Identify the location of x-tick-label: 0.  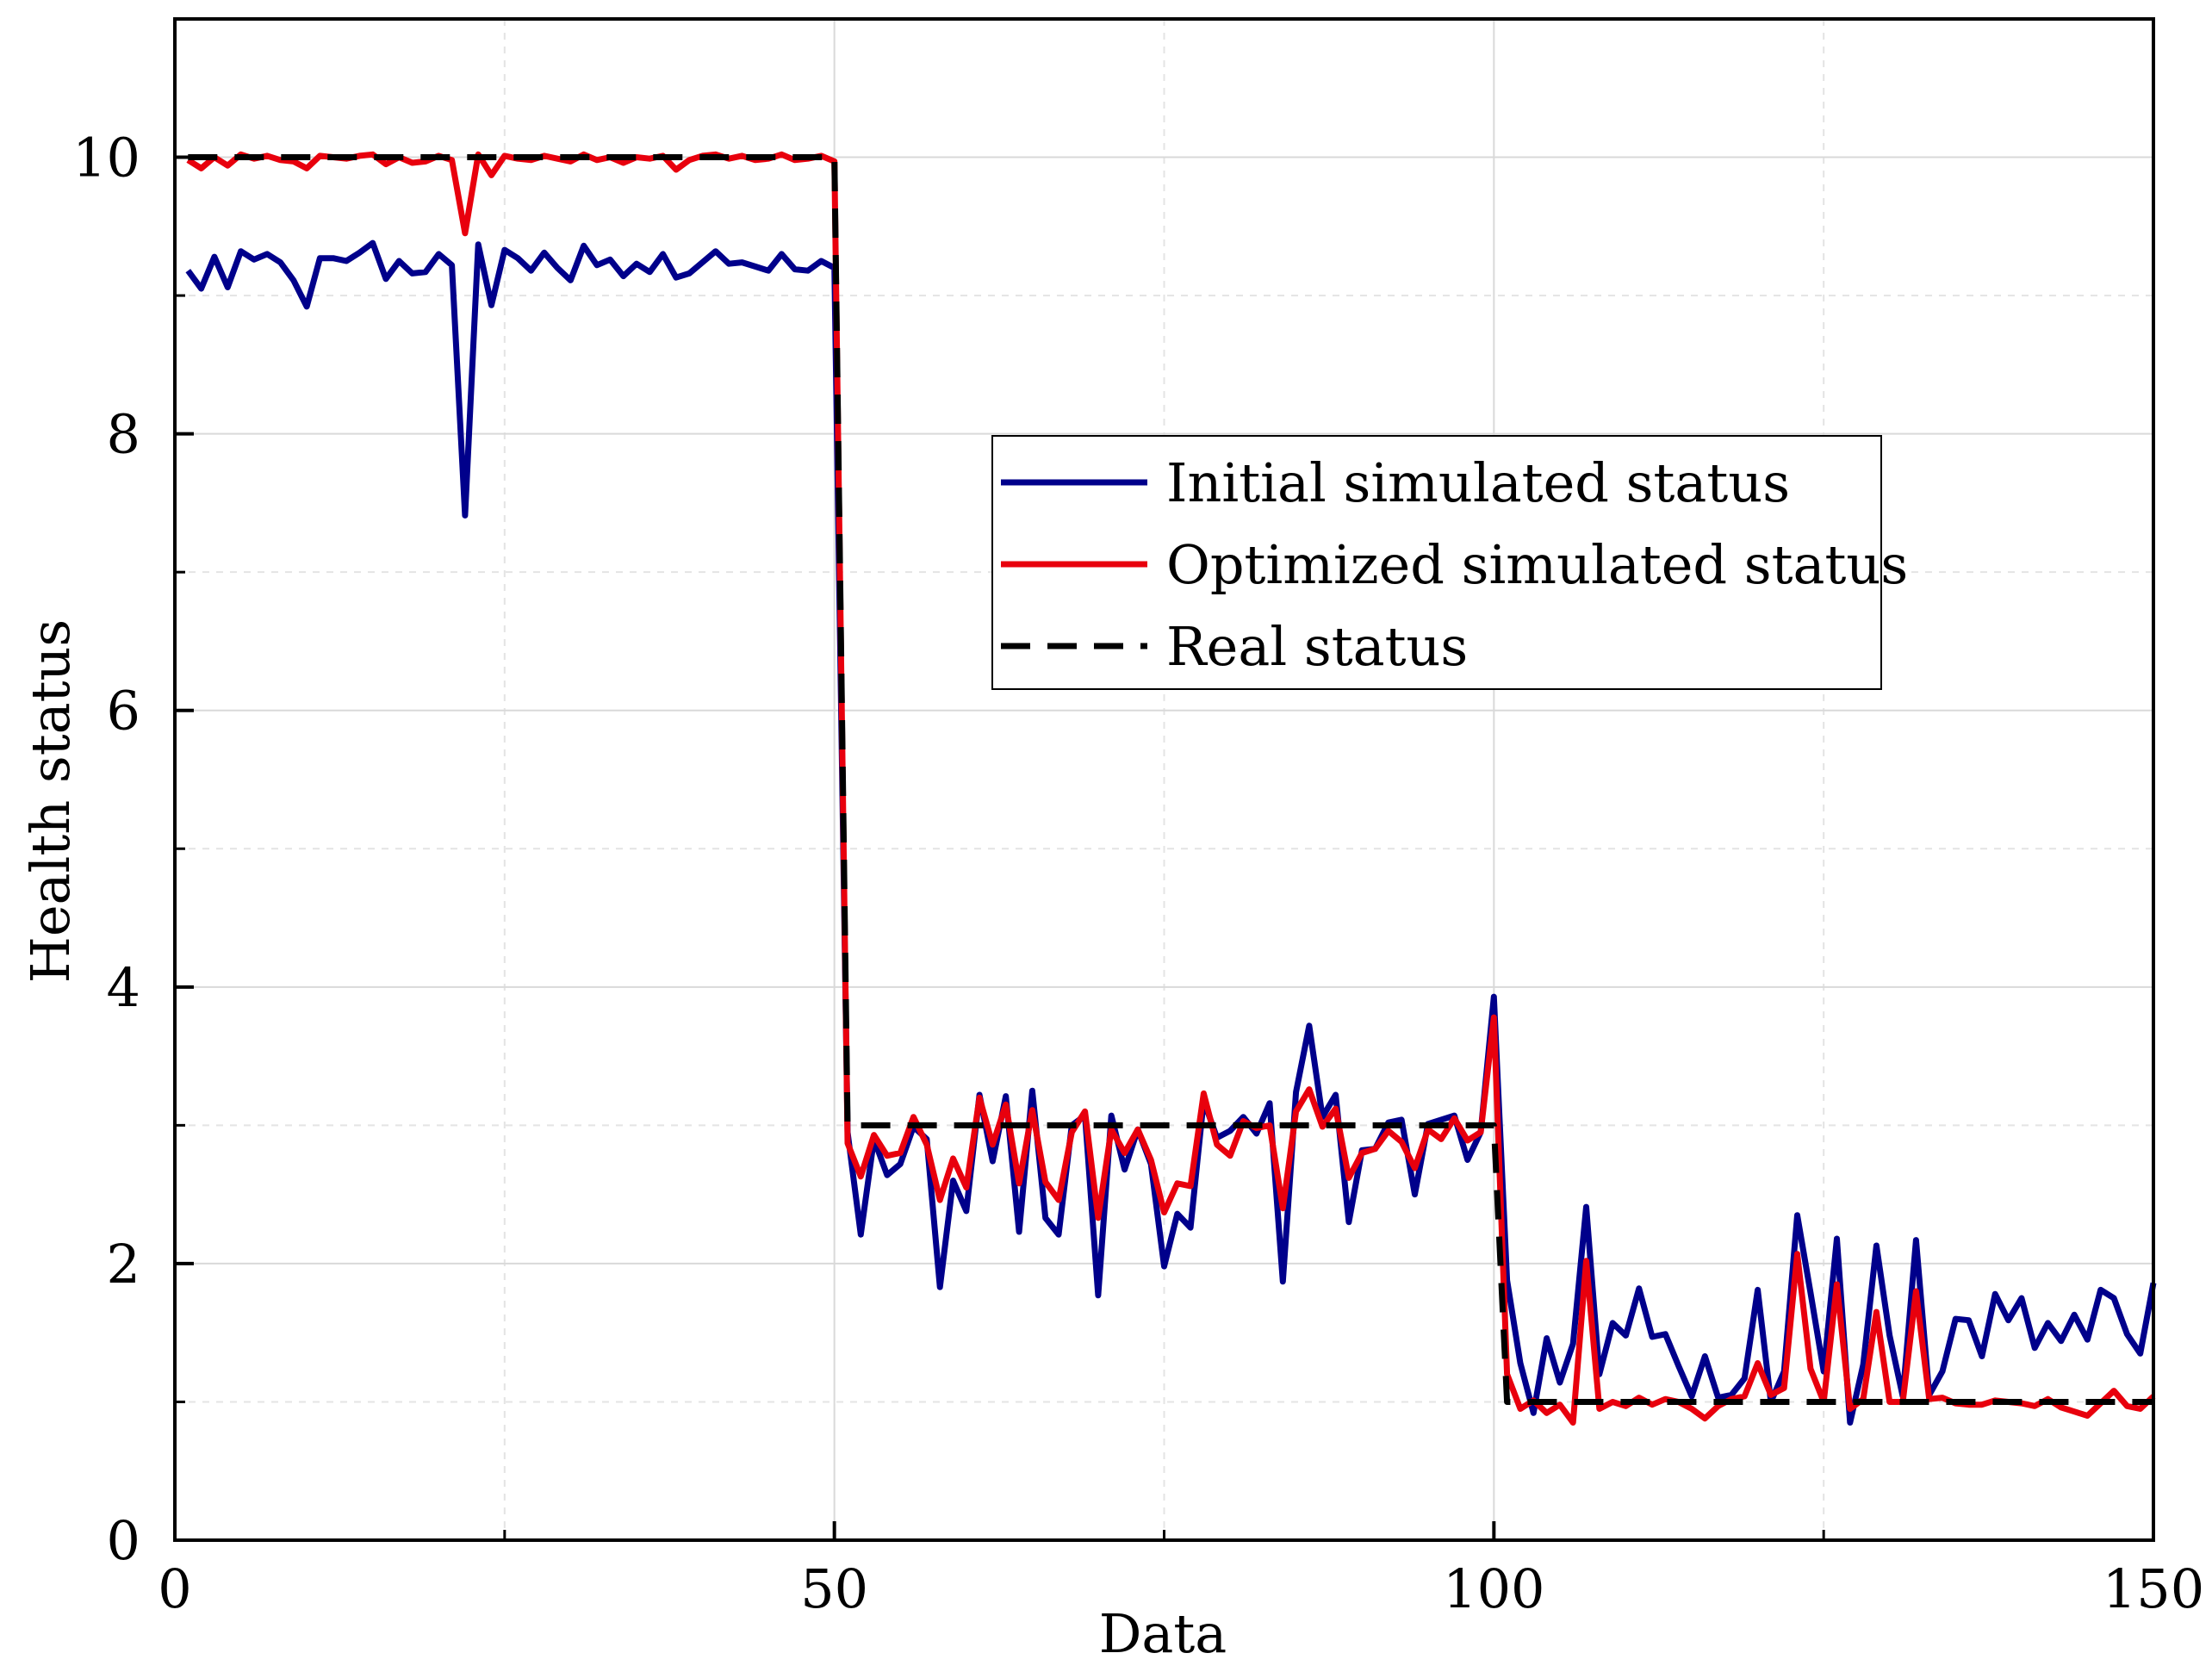
(174, 1588).